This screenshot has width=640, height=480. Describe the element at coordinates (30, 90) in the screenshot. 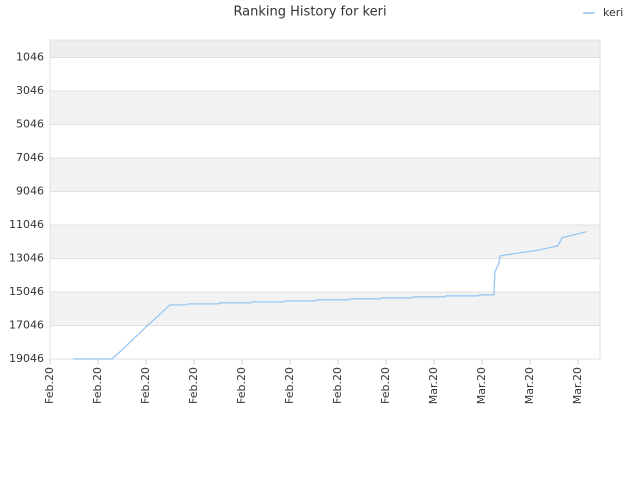

I see `y-tick-label: 3046` at that location.